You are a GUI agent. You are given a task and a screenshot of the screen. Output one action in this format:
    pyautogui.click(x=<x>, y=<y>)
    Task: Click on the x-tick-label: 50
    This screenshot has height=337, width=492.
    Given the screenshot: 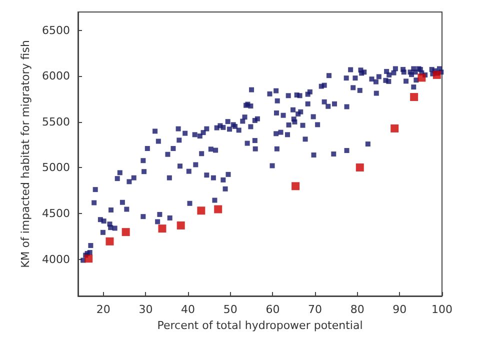 What is the action you would take?
    pyautogui.click(x=230, y=309)
    